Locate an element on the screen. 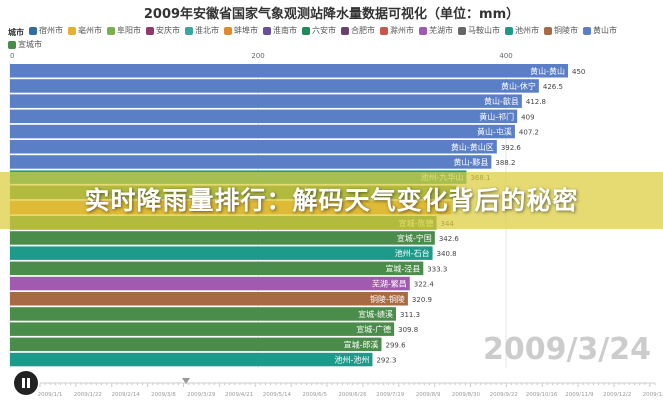 The height and width of the screenshot is (400, 663). legend-item: 合肥市 is located at coordinates (358, 31).